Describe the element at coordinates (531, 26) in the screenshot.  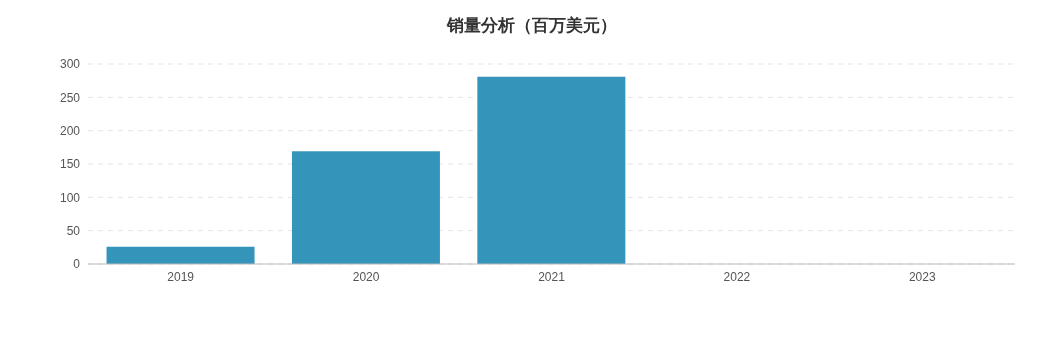
I see `chart-title: 销量分析（百万美元）` at that location.